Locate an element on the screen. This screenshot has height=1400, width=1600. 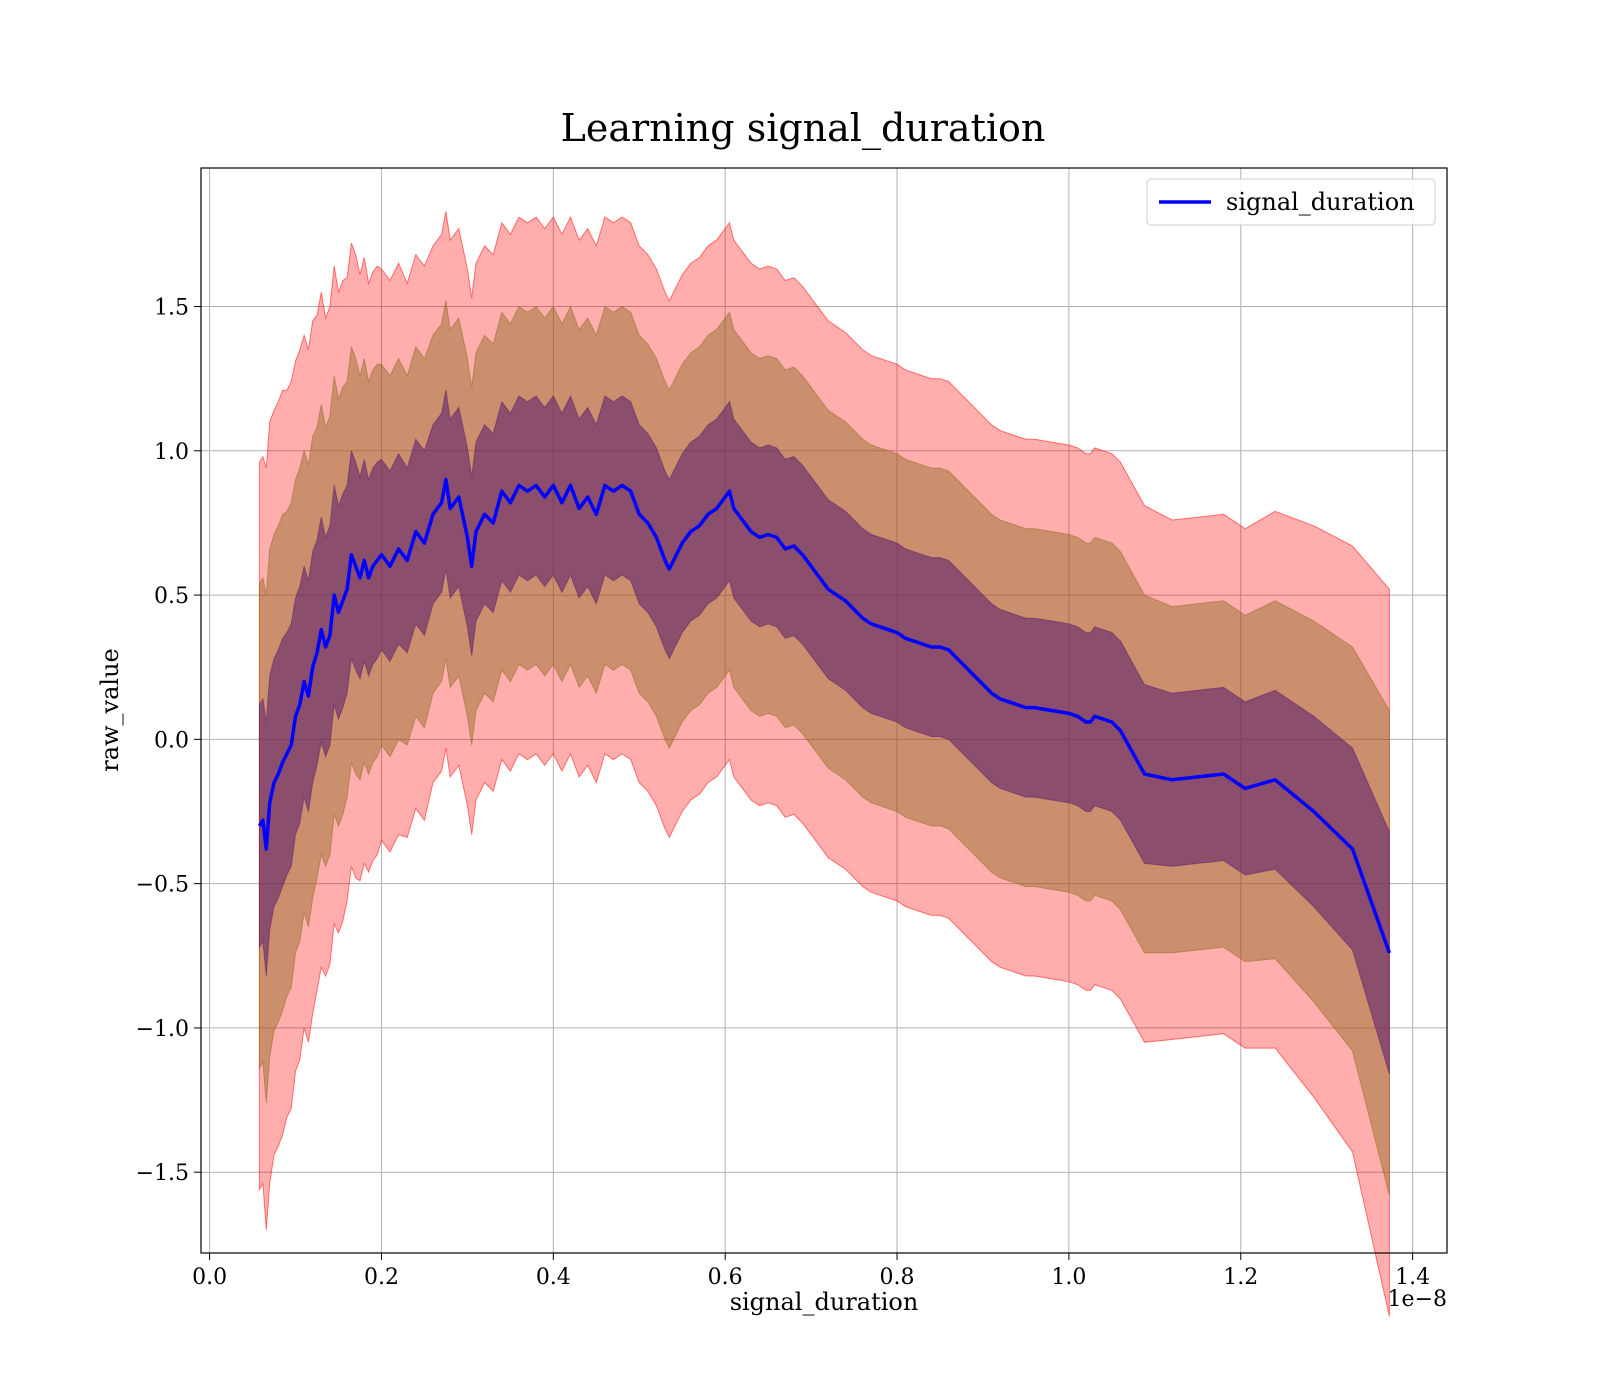
y-tick-label: 1.0 is located at coordinates (171, 452).